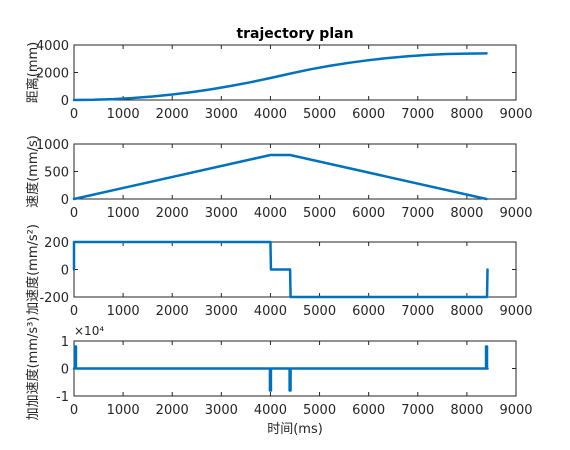 The image size is (570, 450). I want to click on y-tick-label: 1000, so click(52, 145).